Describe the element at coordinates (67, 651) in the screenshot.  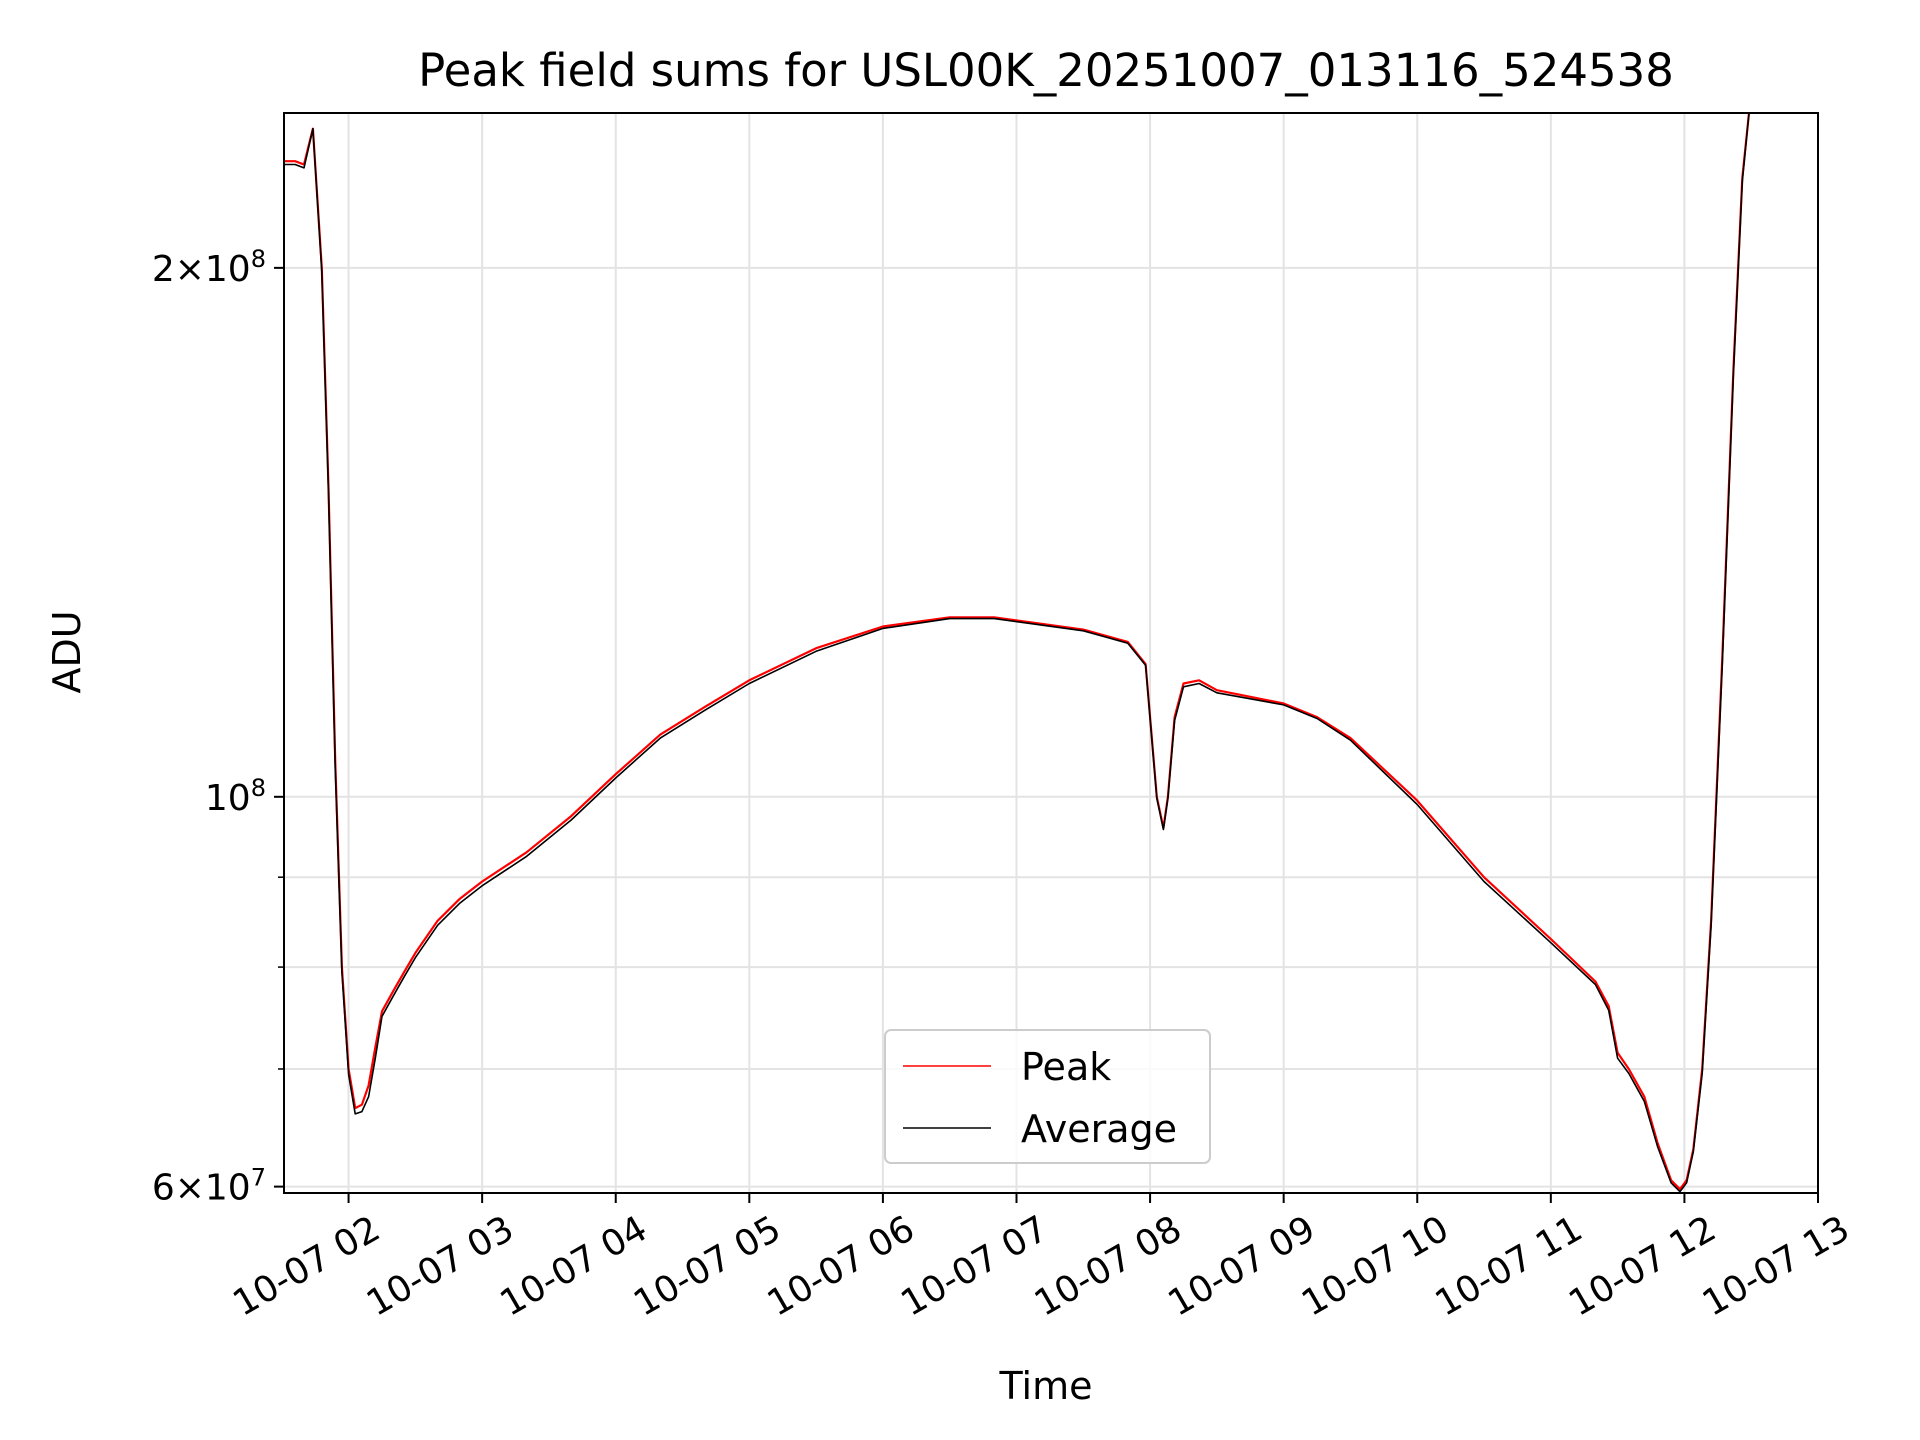
I see `y-axis-label: ADU` at that location.